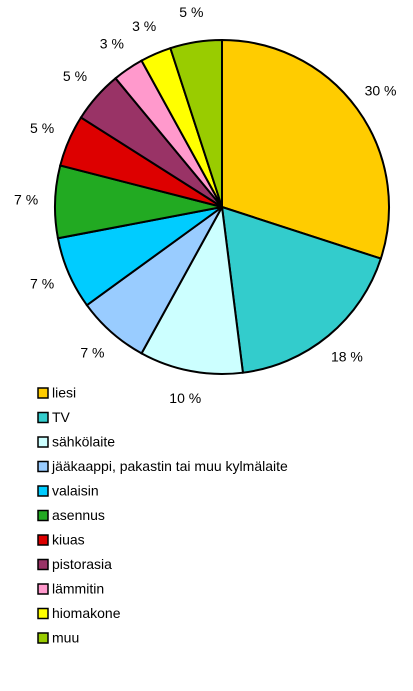  What do you see at coordinates (381, 90) in the screenshot?
I see `data-label: 30 %` at bounding box center [381, 90].